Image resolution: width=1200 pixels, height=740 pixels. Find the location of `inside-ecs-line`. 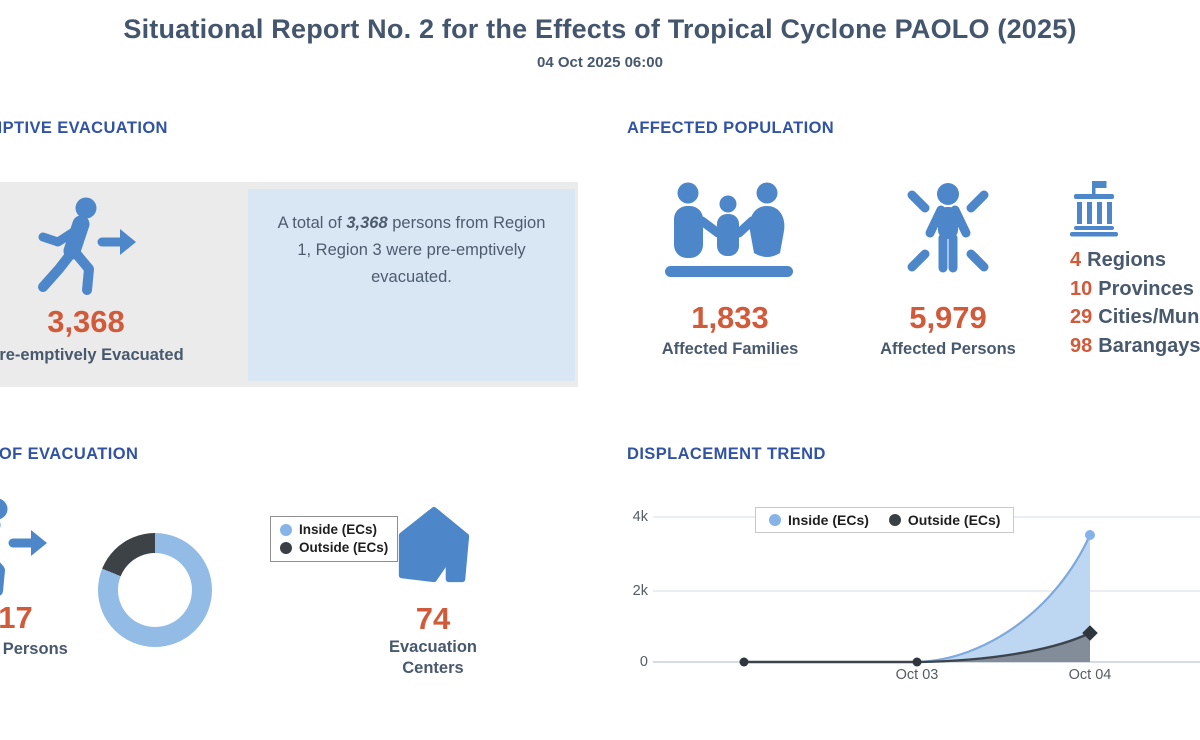

inside-ecs-line is located at coordinates (1004, 599).